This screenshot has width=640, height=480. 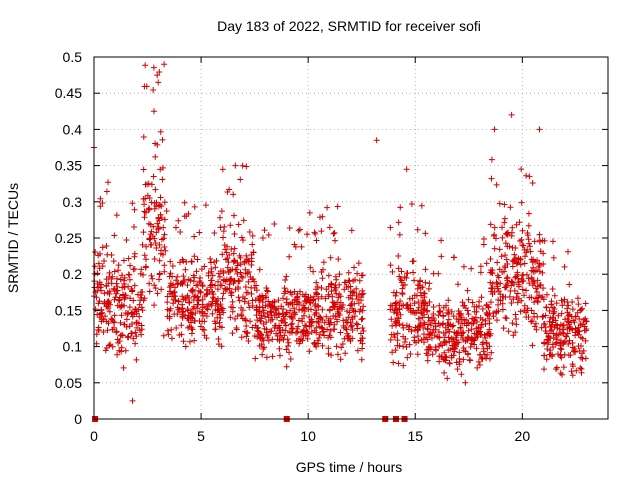 What do you see at coordinates (73, 274) in the screenshot?
I see `y-tick-label: 0.2` at bounding box center [73, 274].